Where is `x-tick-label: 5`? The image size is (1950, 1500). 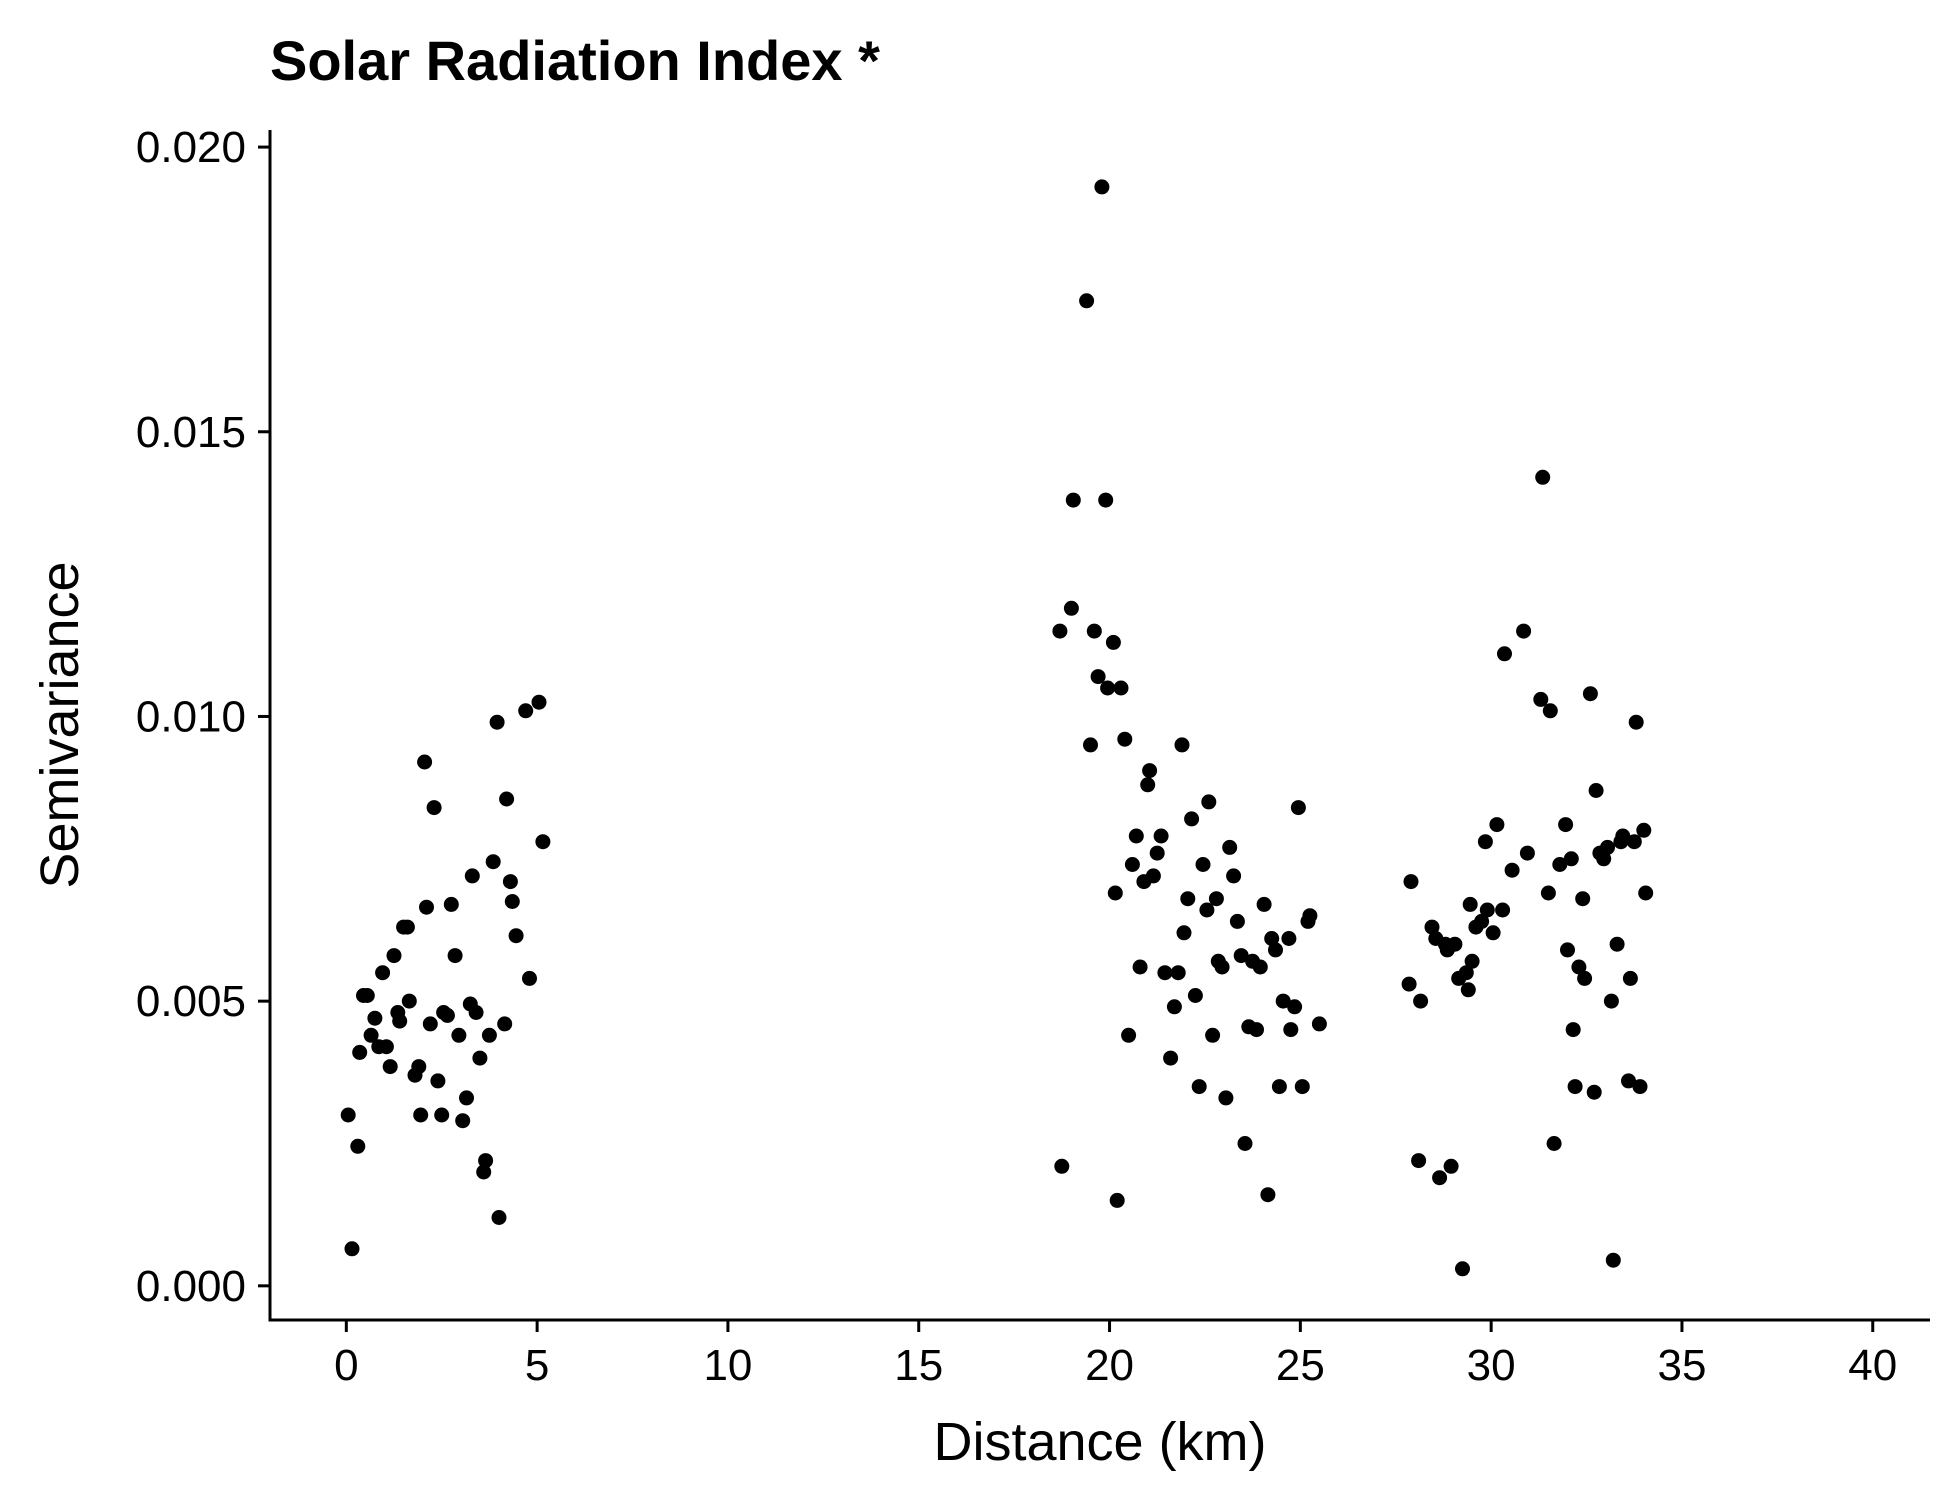 x-tick-label: 5 is located at coordinates (537, 1365).